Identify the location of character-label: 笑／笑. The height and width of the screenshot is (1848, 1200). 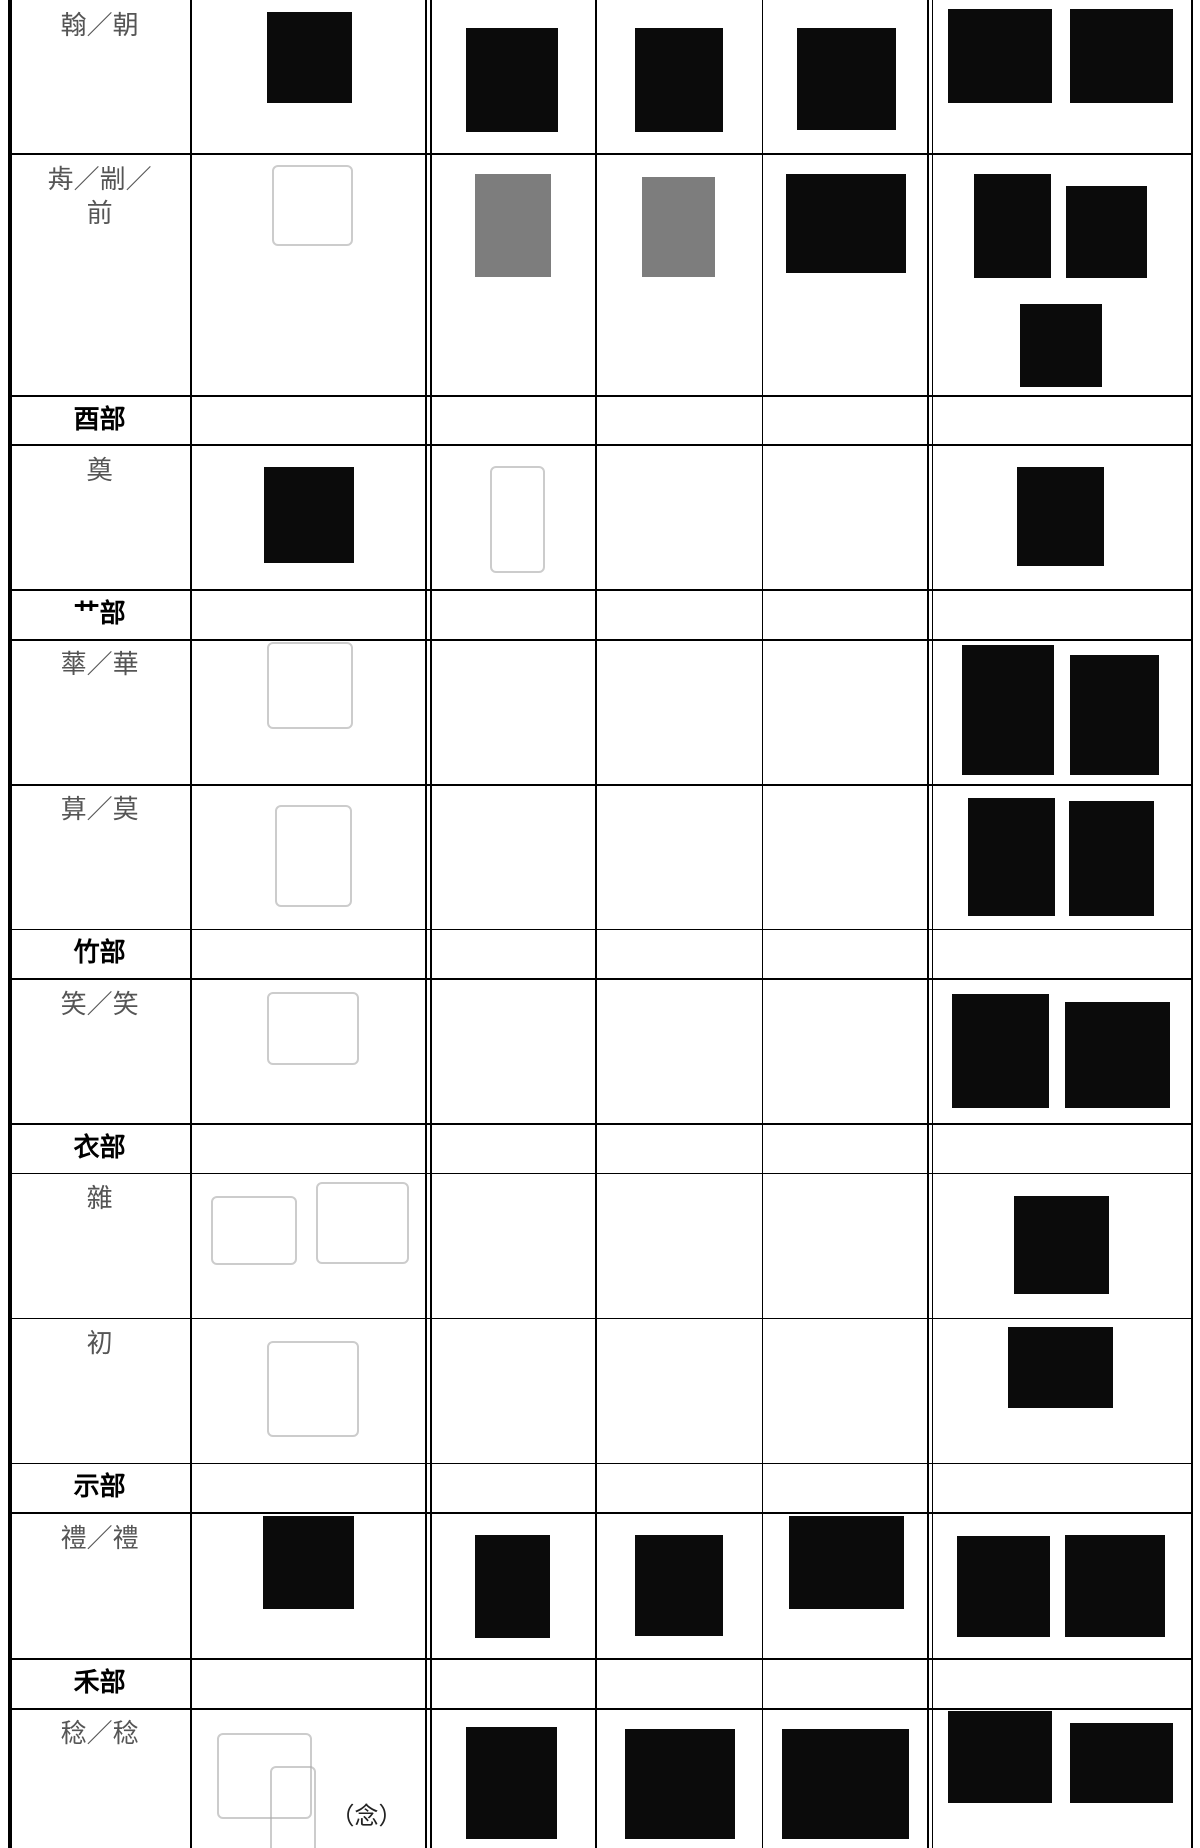
(99, 1004).